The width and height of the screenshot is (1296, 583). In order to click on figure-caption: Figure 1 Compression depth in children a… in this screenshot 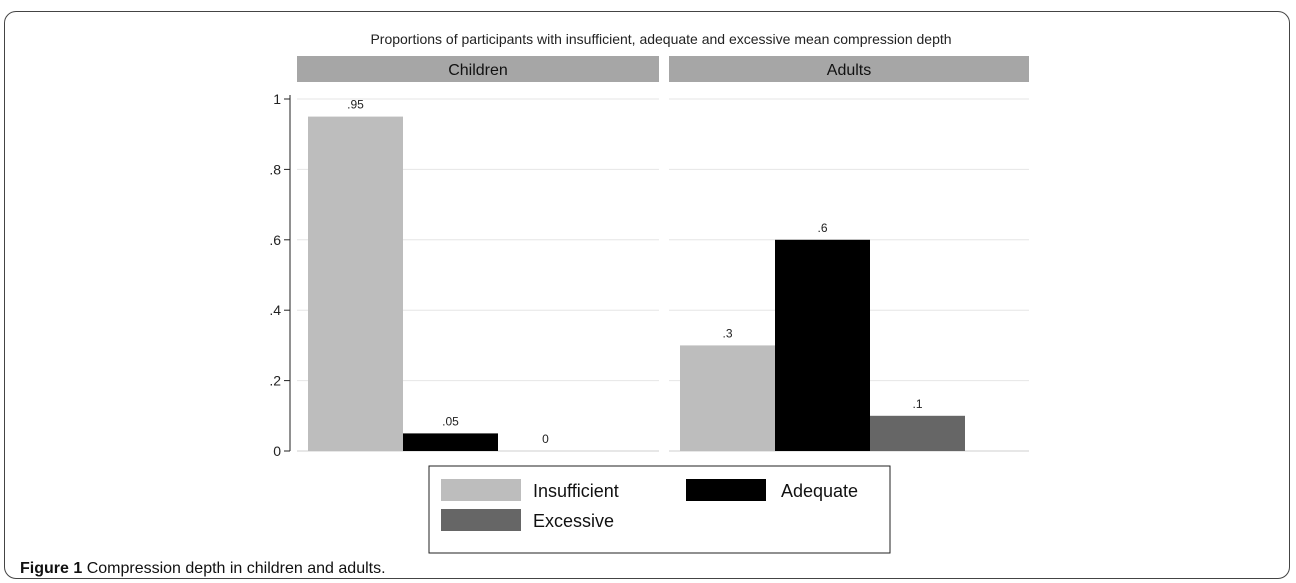, I will do `click(203, 569)`.